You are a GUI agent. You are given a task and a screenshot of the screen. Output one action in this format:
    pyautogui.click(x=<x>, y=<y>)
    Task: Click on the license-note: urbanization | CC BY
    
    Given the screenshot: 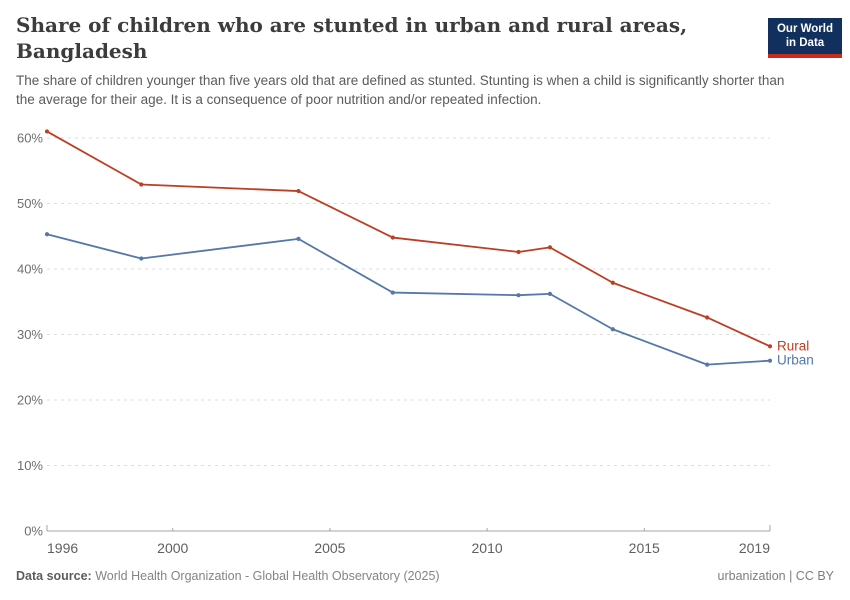 What is the action you would take?
    pyautogui.click(x=776, y=576)
    